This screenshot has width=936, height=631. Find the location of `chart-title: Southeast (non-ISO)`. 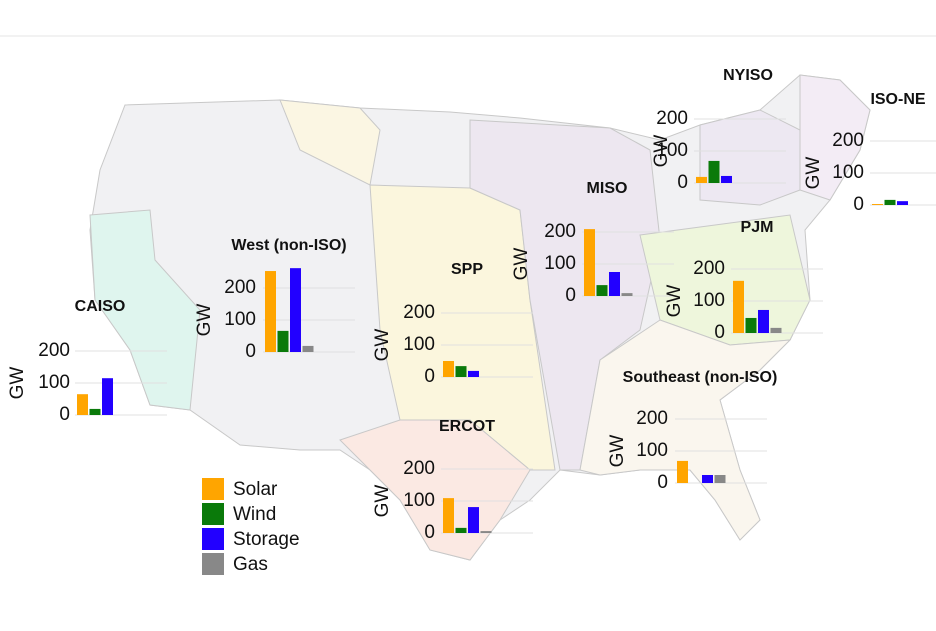

chart-title: Southeast (non-ISO) is located at coordinates (700, 377).